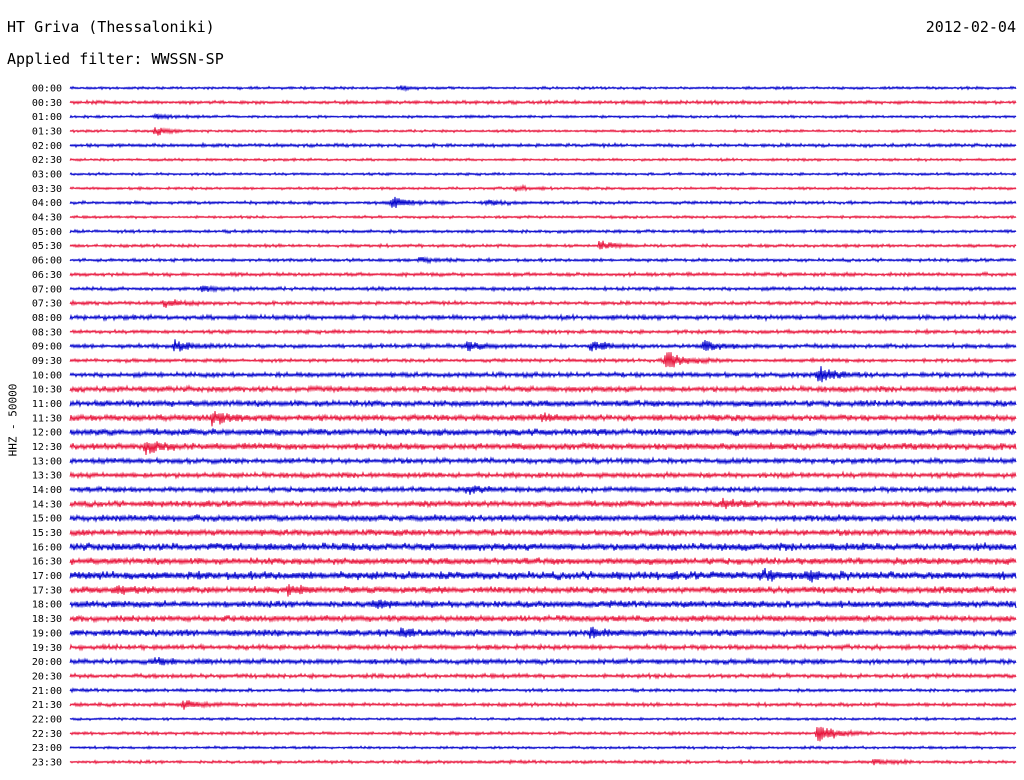  What do you see at coordinates (47, 390) in the screenshot?
I see `row-label: 10:30` at bounding box center [47, 390].